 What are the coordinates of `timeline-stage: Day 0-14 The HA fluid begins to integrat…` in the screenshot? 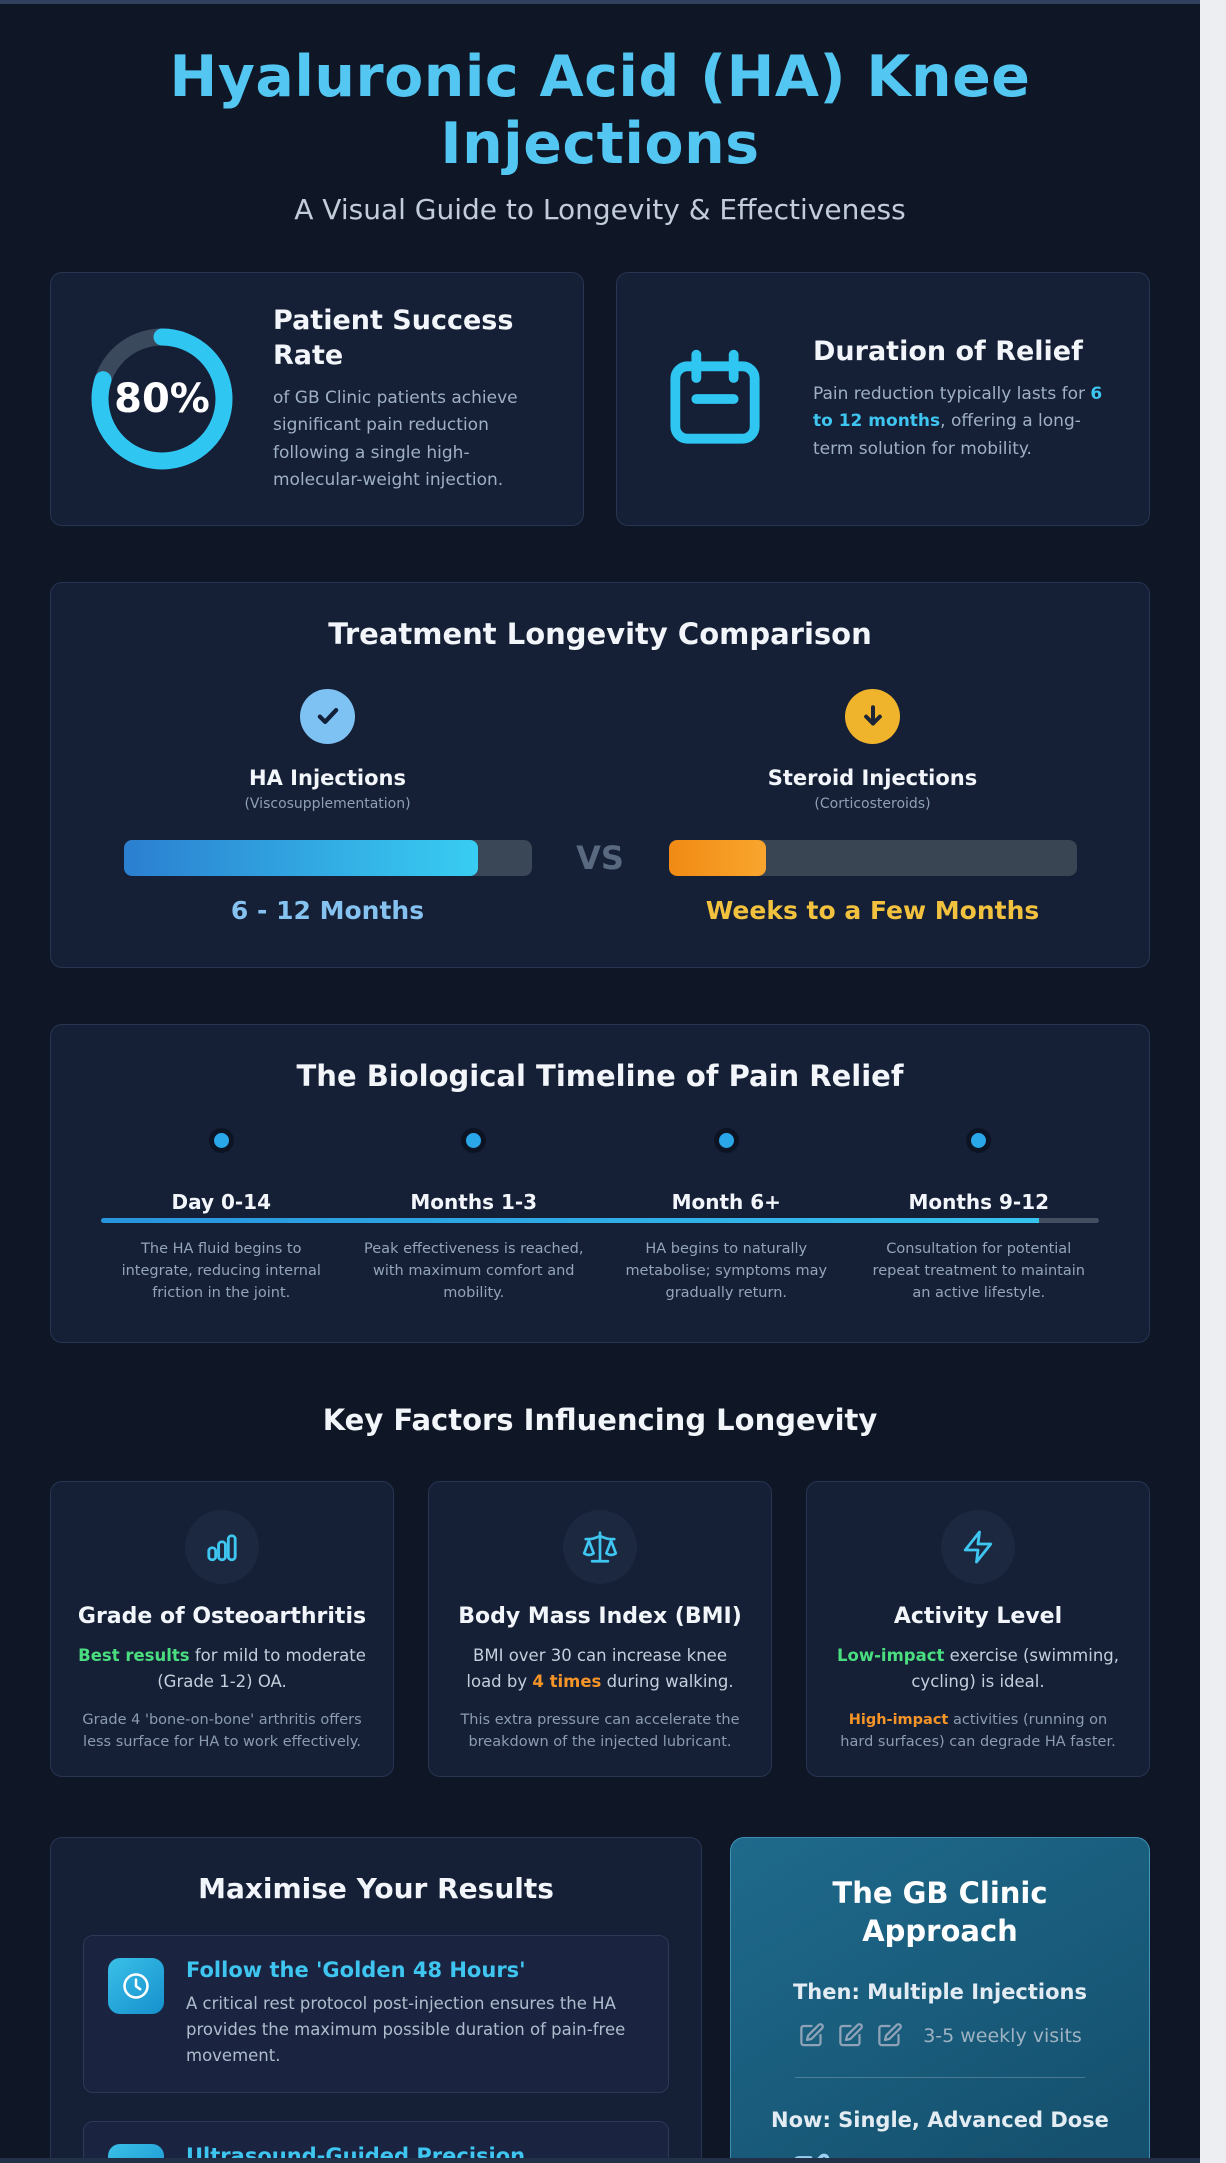 It's located at (221, 1218).